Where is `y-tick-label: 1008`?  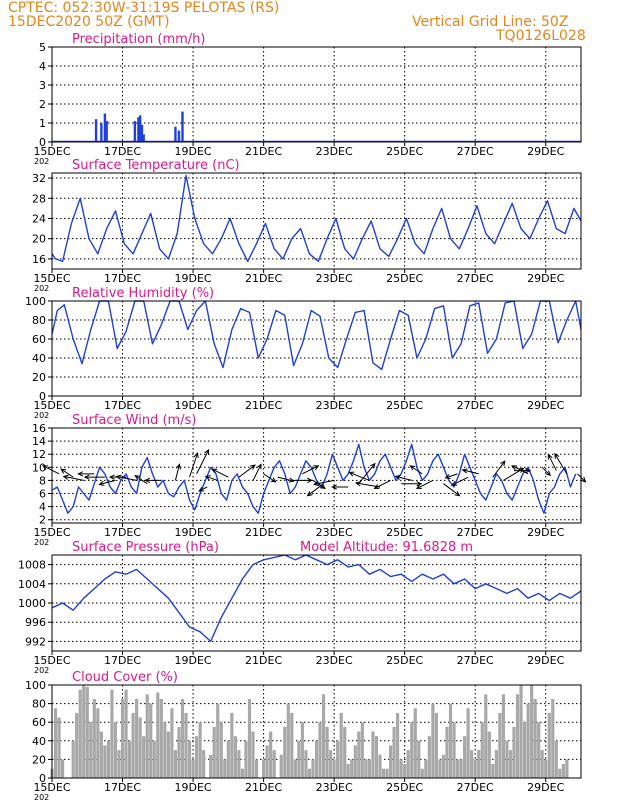 y-tick-label: 1008 is located at coordinates (32, 565).